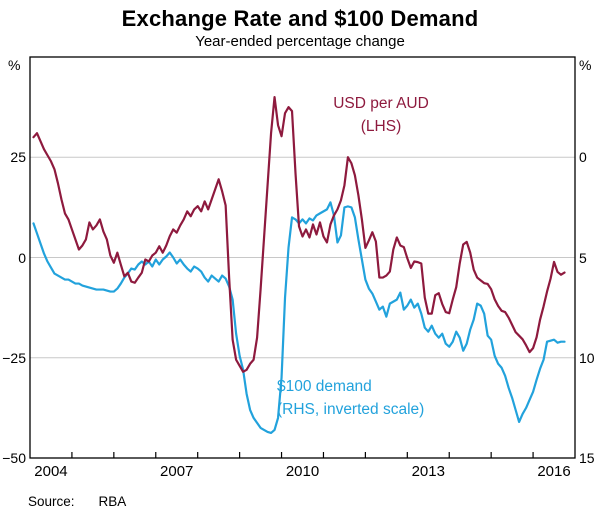  I want to click on x-axis-year-label: 2016, so click(554, 471).